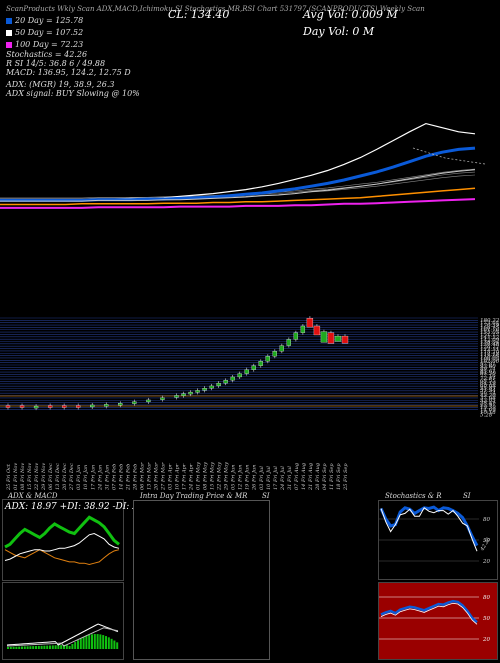  I want to click on date-axis-label: 03 Fri Jan, so click(79, 477).